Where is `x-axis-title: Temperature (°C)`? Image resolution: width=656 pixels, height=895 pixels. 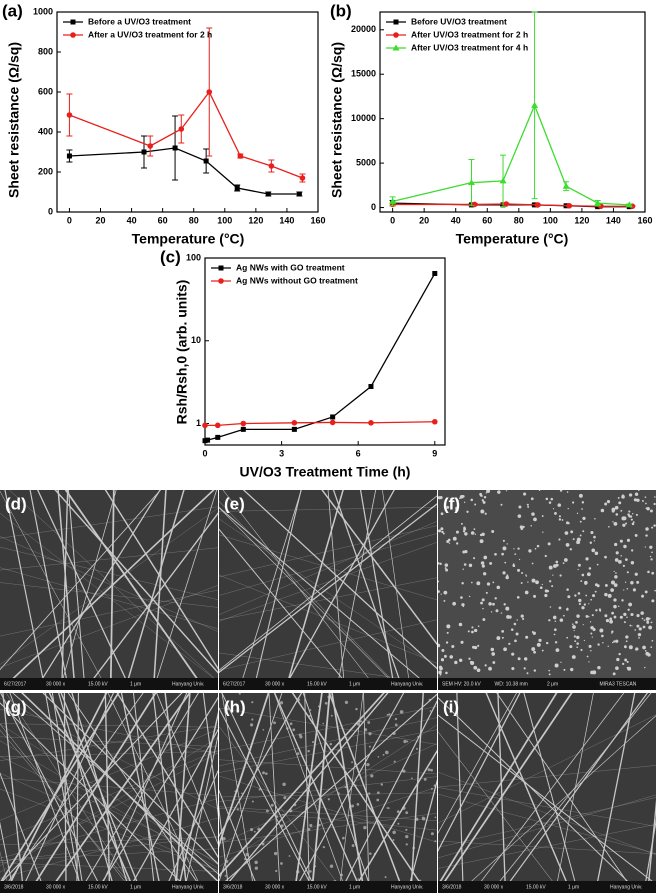 x-axis-title: Temperature (°C) is located at coordinates (188, 239).